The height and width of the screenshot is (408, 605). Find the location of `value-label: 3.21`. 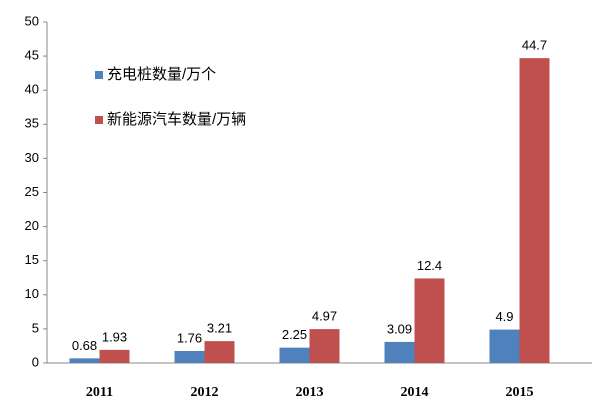

value-label: 3.21 is located at coordinates (219, 328).